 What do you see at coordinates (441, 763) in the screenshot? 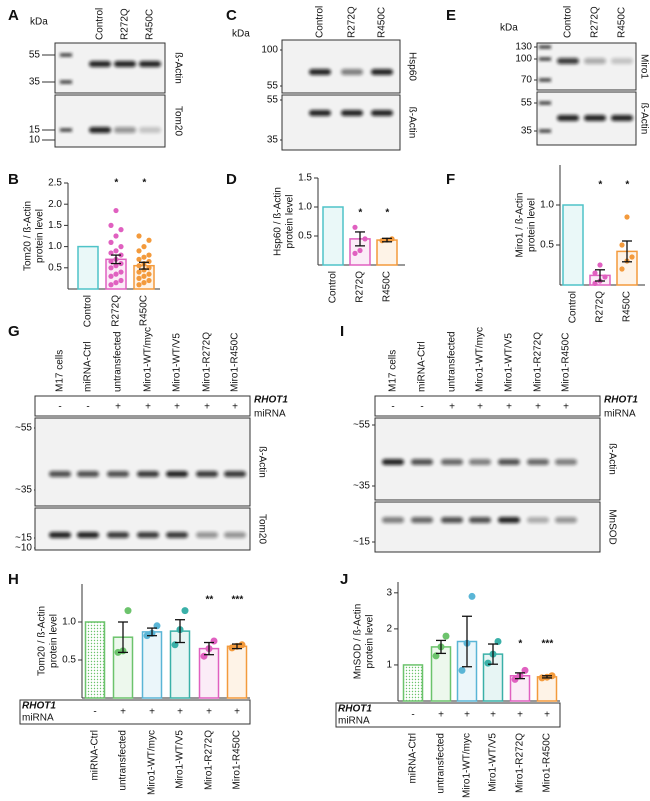
I see `x-tick-label: untransfected` at bounding box center [441, 763].